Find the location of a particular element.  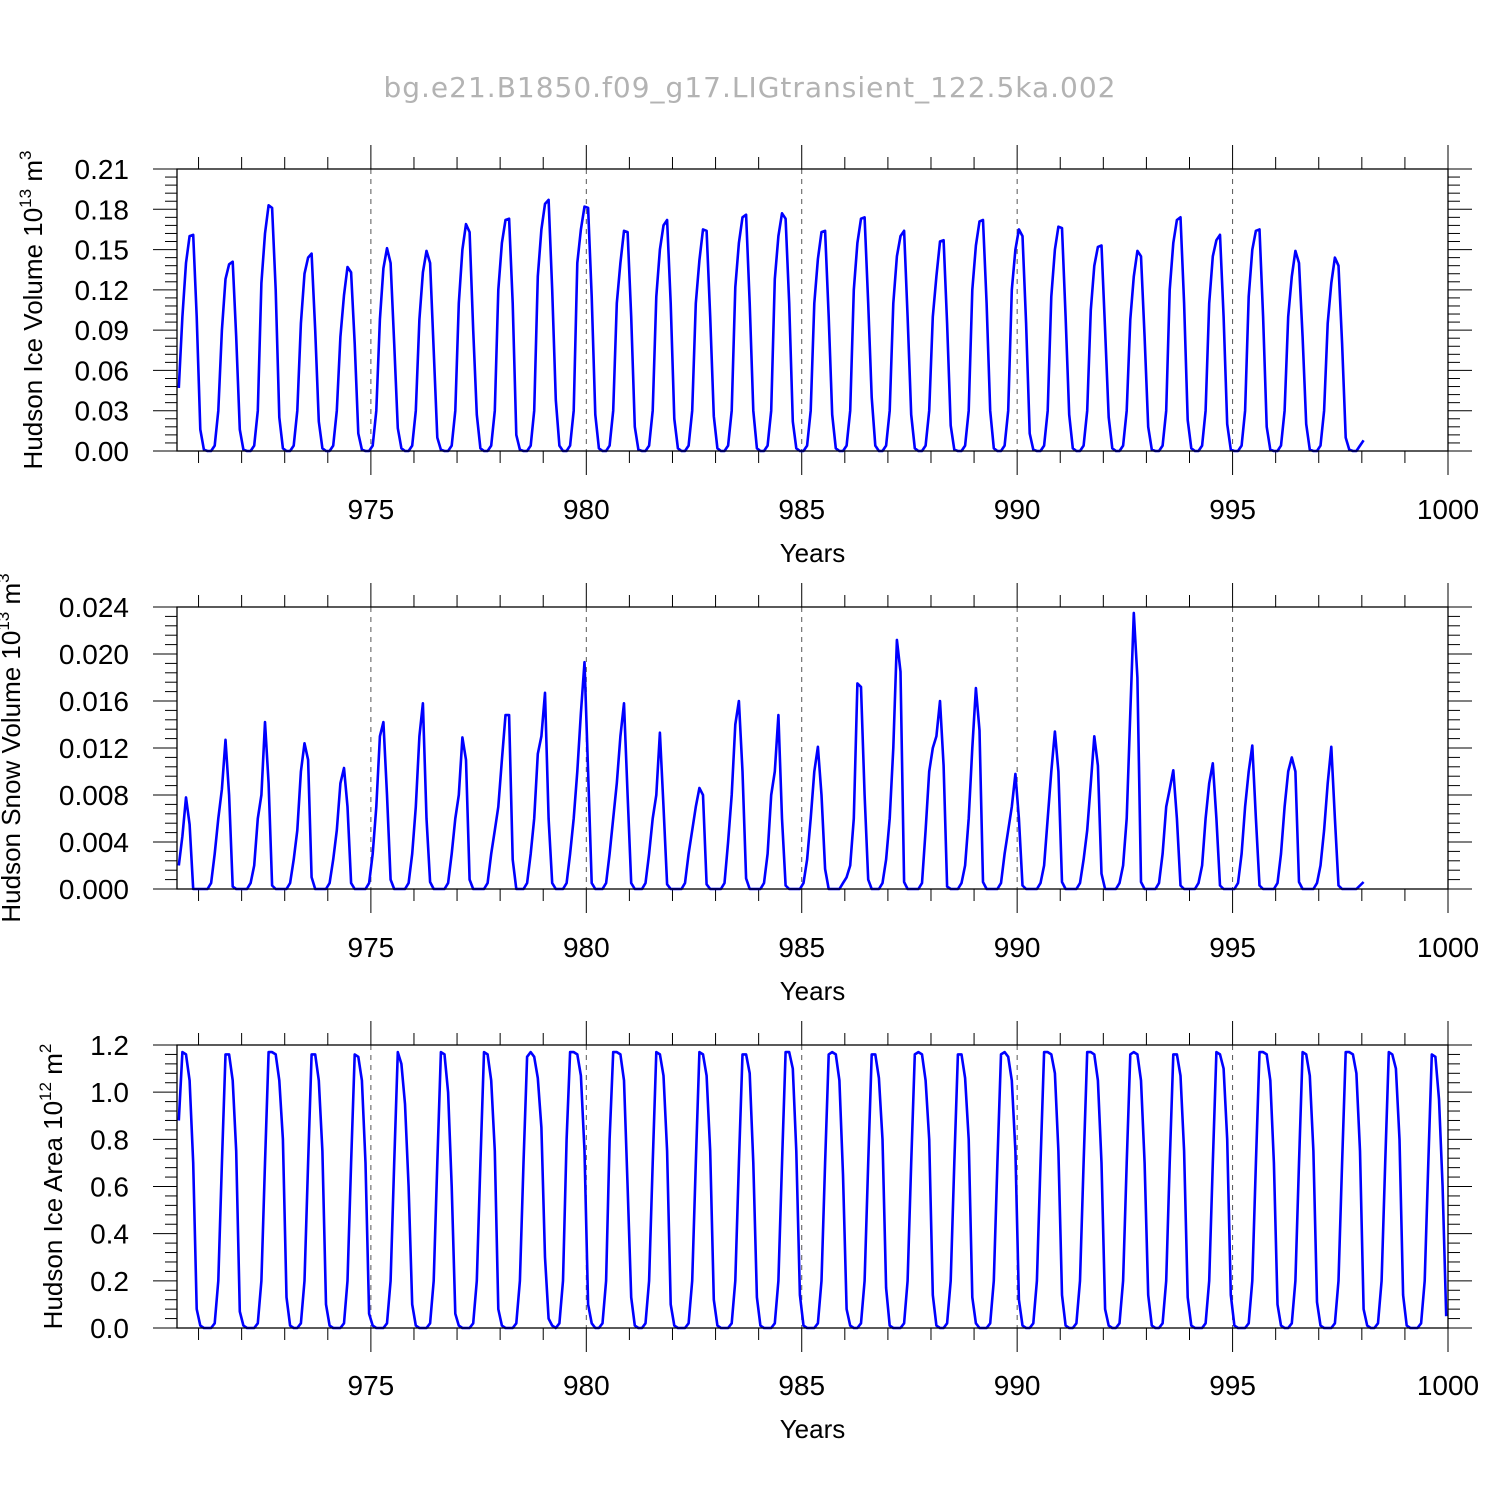

y-axis-label-exponent: 12 is located at coordinates (45, 1091).